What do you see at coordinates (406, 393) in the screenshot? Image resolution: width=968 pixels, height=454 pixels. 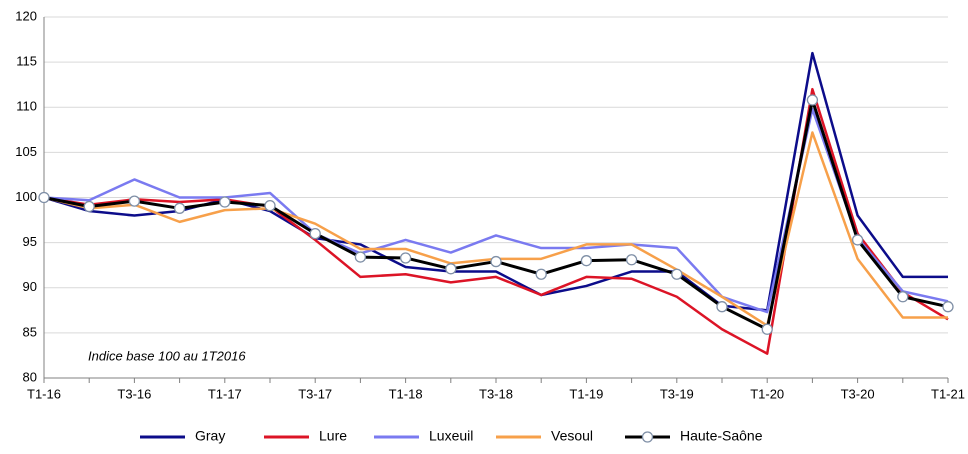 I see `x-tick-label: T1-18` at bounding box center [406, 393].